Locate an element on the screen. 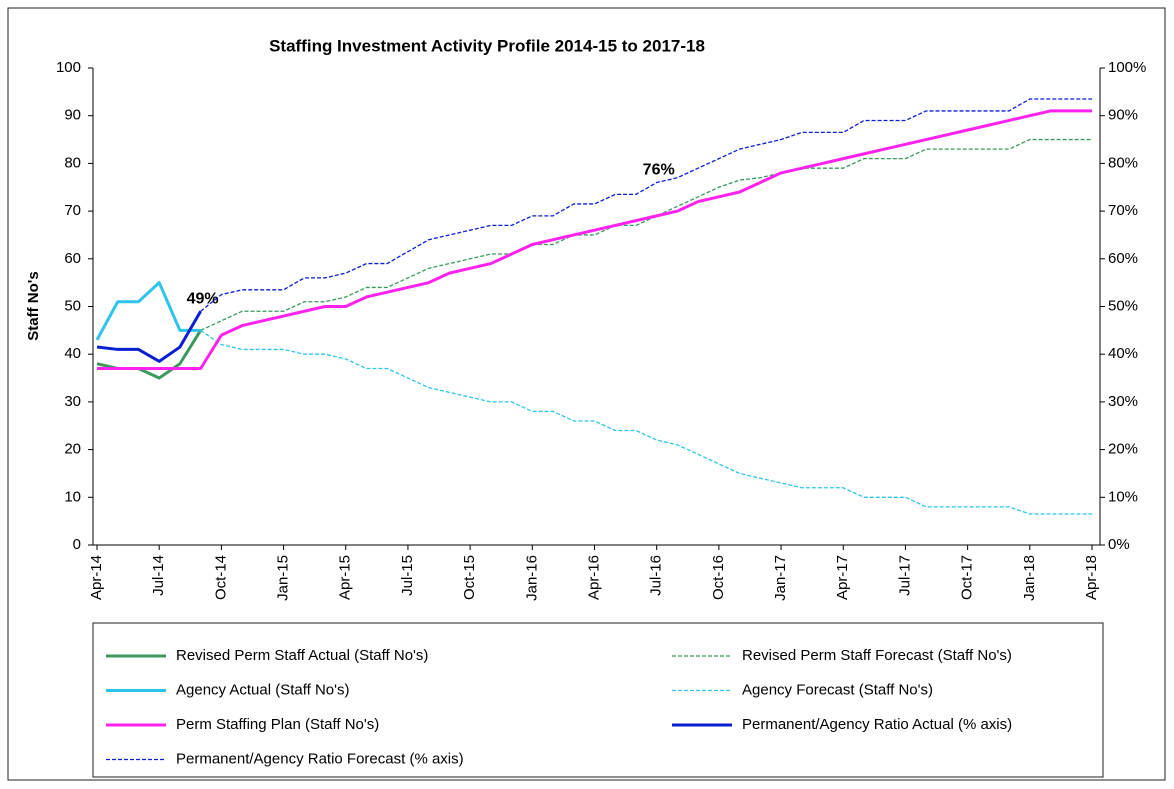 The width and height of the screenshot is (1174, 789). legend-label: Permanent/Agency Ratio Forecast (% axis) is located at coordinates (320, 758).